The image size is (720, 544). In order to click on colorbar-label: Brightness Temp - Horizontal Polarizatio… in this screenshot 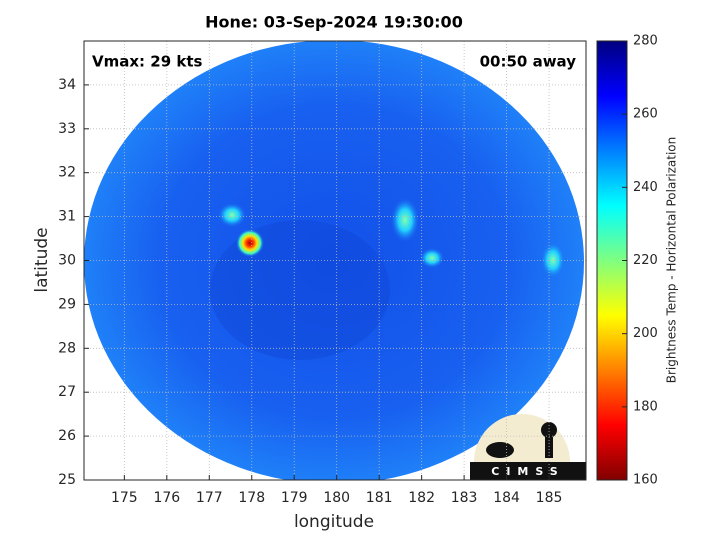, I will do `click(672, 260)`.